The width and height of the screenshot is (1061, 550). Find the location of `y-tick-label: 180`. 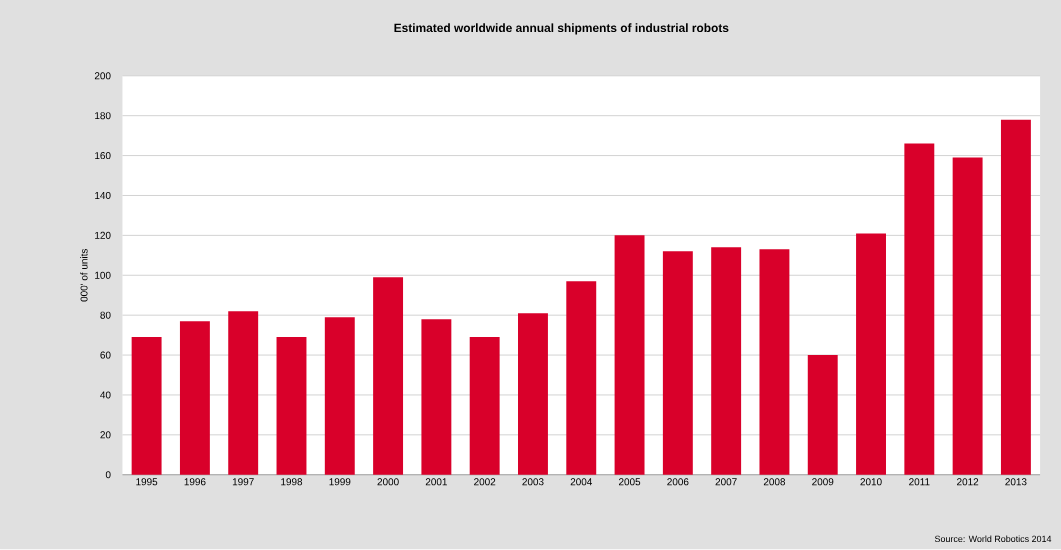

y-tick-label: 180 is located at coordinates (103, 116).